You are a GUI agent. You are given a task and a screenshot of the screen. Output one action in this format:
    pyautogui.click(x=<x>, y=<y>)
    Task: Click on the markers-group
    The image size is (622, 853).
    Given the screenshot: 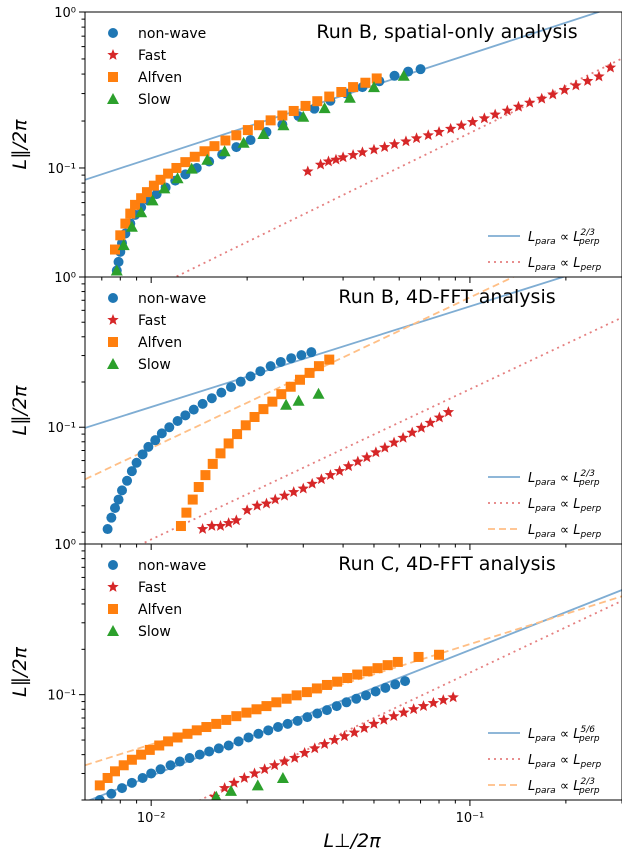 What is the action you would take?
    pyautogui.click(x=276, y=724)
    